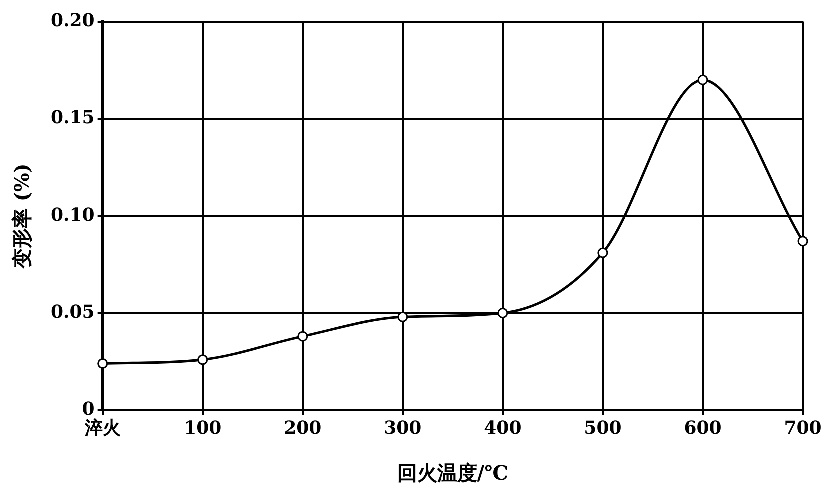  I want to click on y-axis-title: 变形率 (%), so click(22, 217).